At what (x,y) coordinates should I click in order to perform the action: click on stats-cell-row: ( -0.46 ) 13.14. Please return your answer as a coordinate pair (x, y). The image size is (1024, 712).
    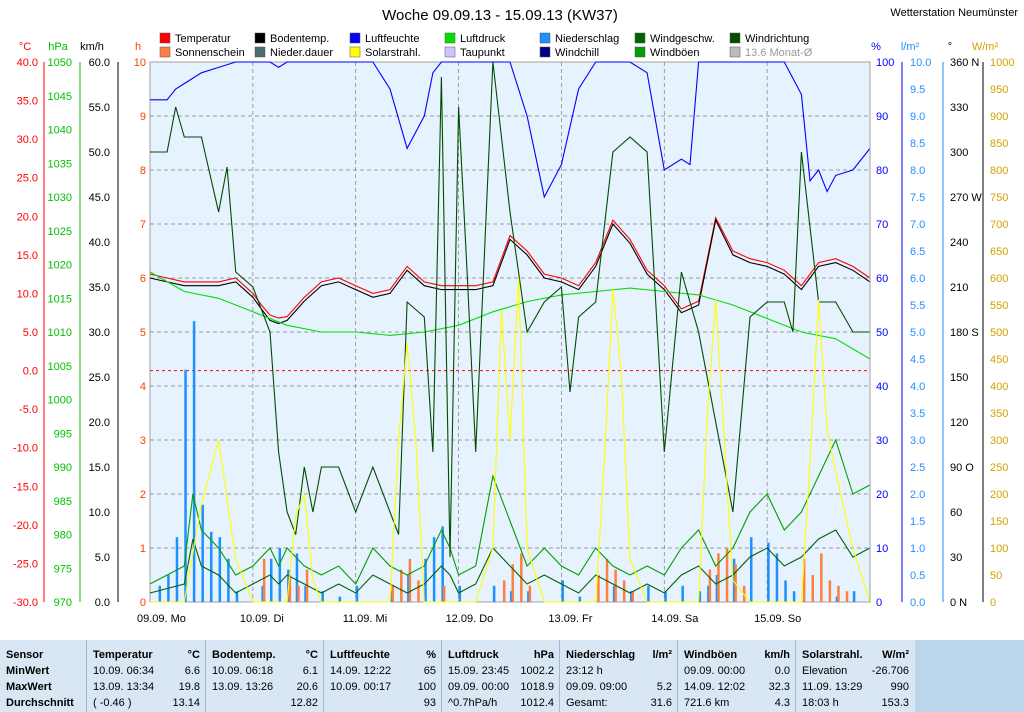
    Looking at the image, I should click on (146, 703).